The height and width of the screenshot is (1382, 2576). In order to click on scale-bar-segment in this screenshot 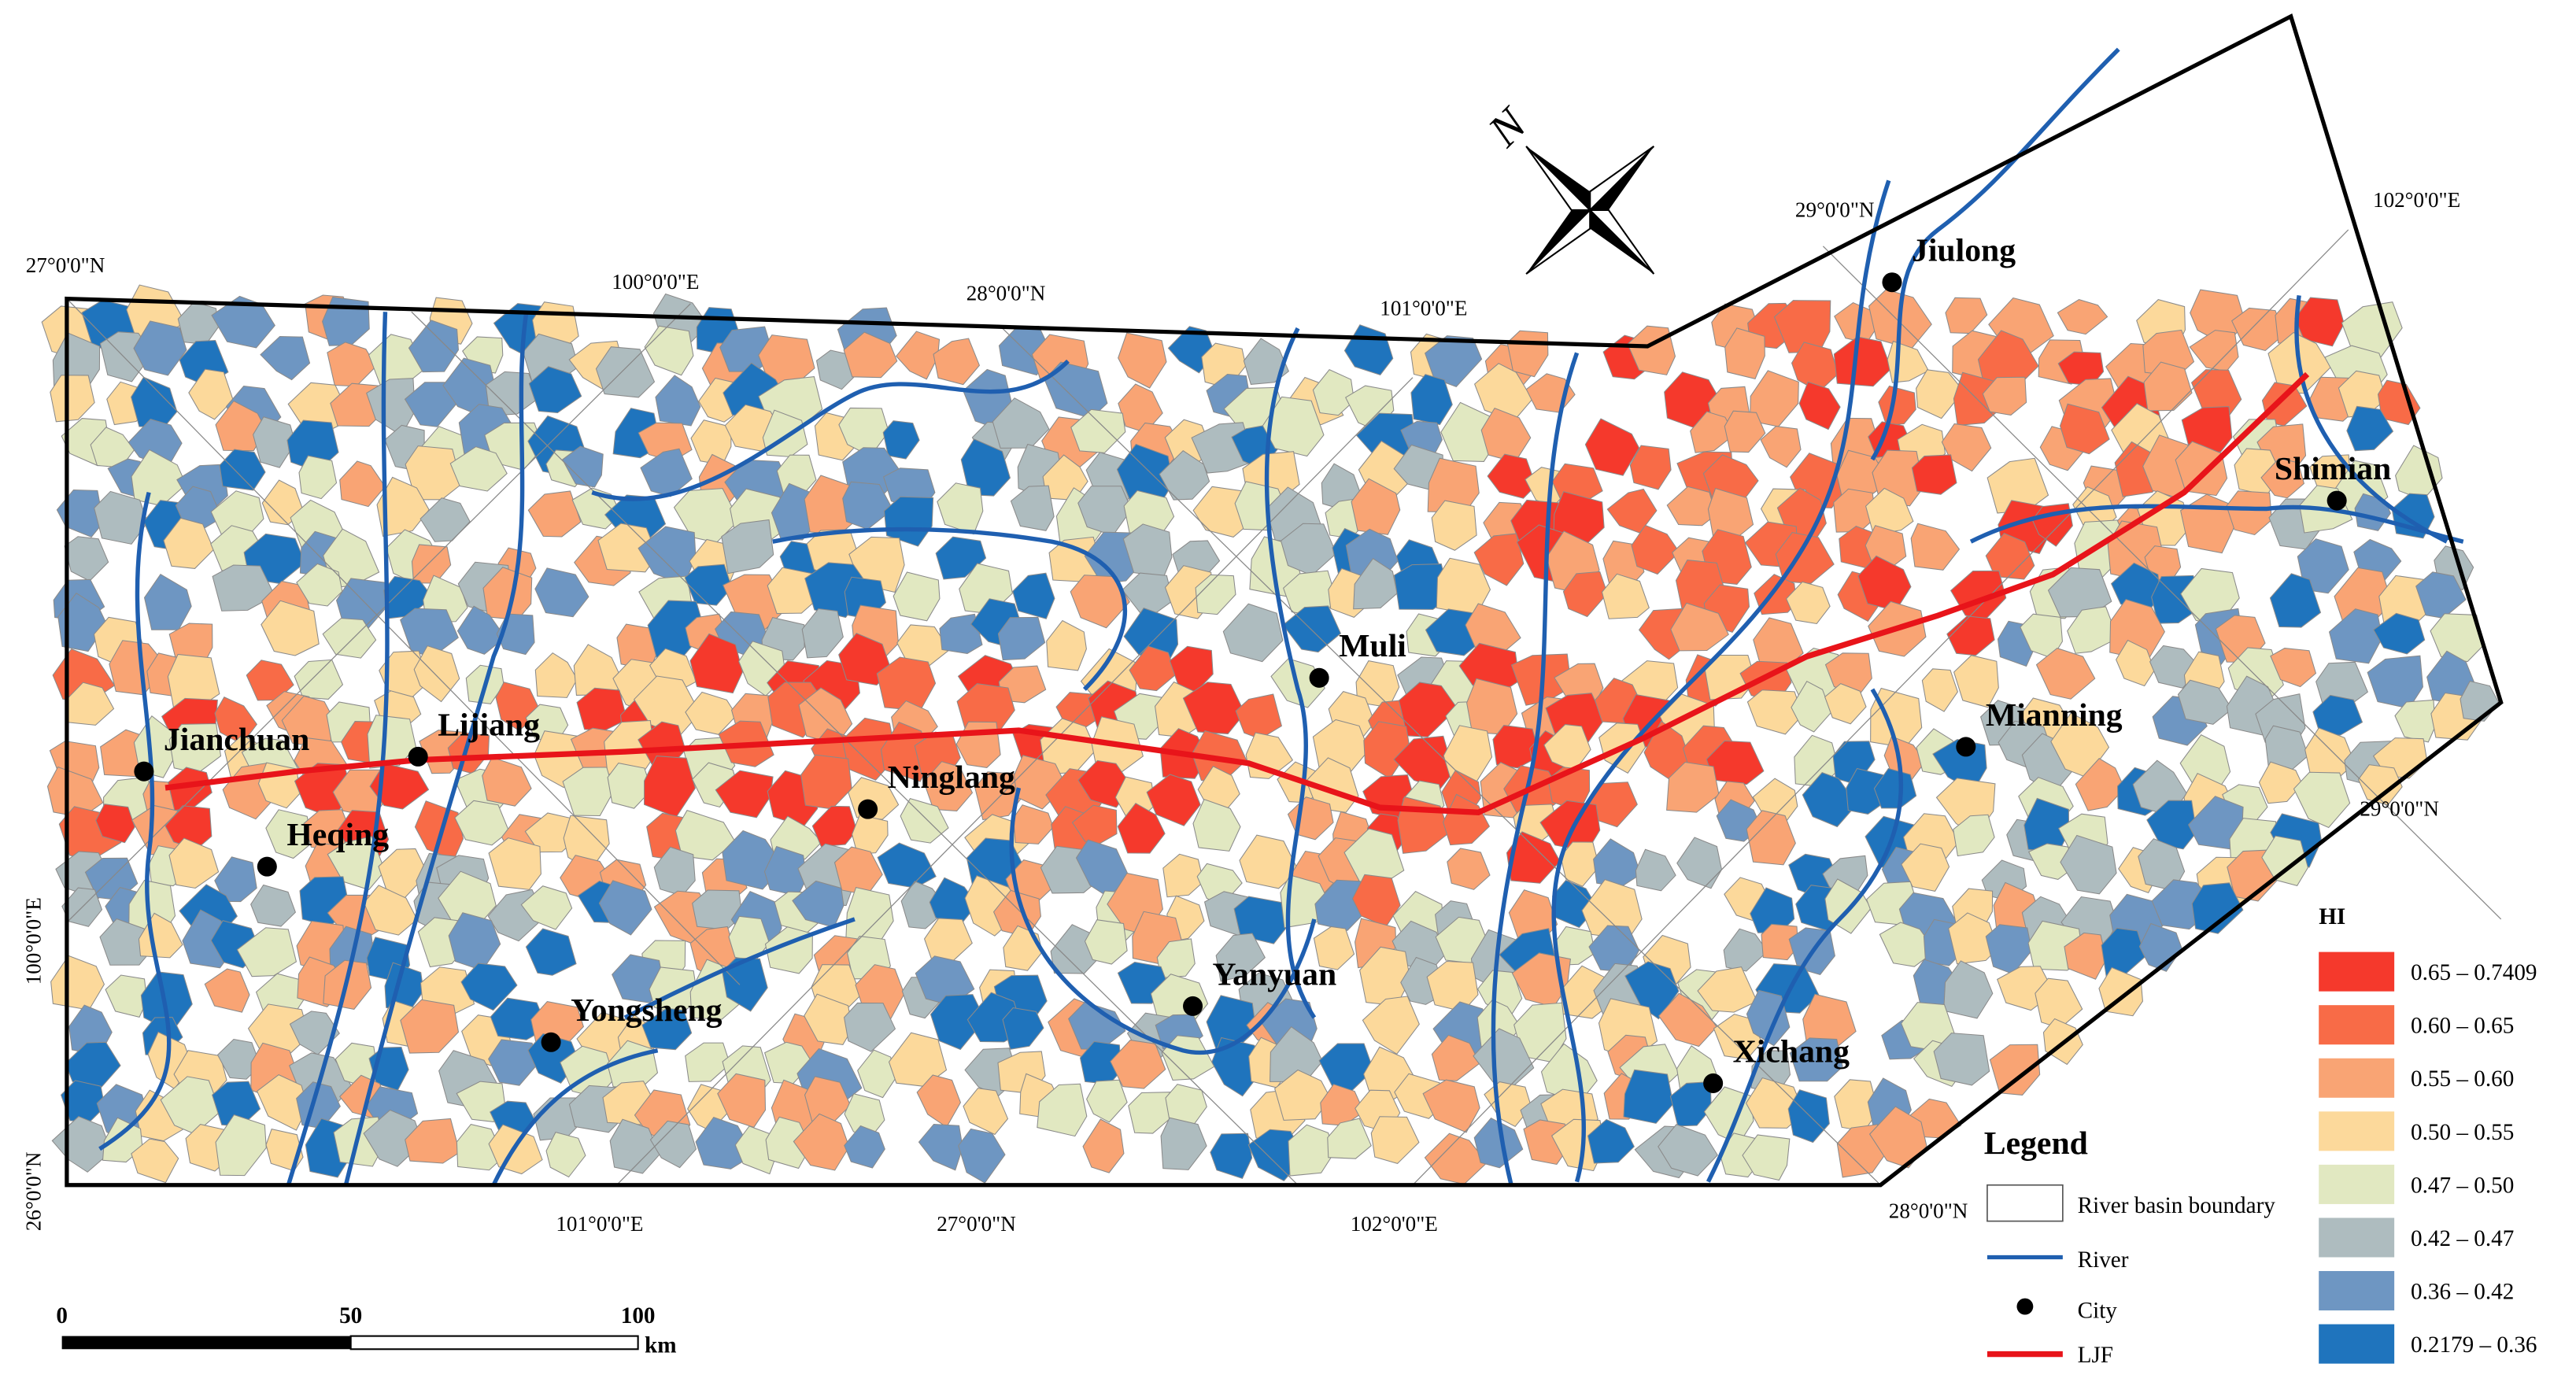, I will do `click(206, 1343)`.